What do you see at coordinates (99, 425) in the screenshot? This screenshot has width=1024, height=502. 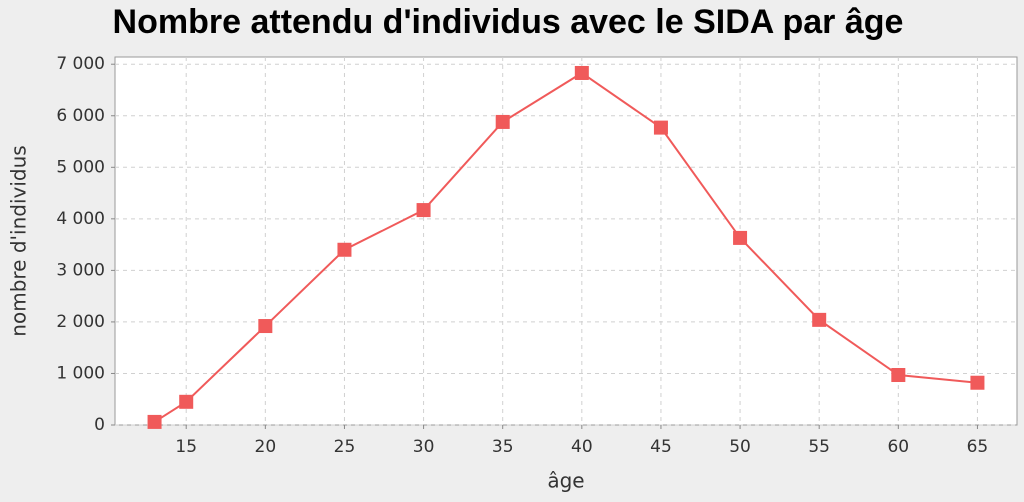 I see `y-tick-label: 0` at bounding box center [99, 425].